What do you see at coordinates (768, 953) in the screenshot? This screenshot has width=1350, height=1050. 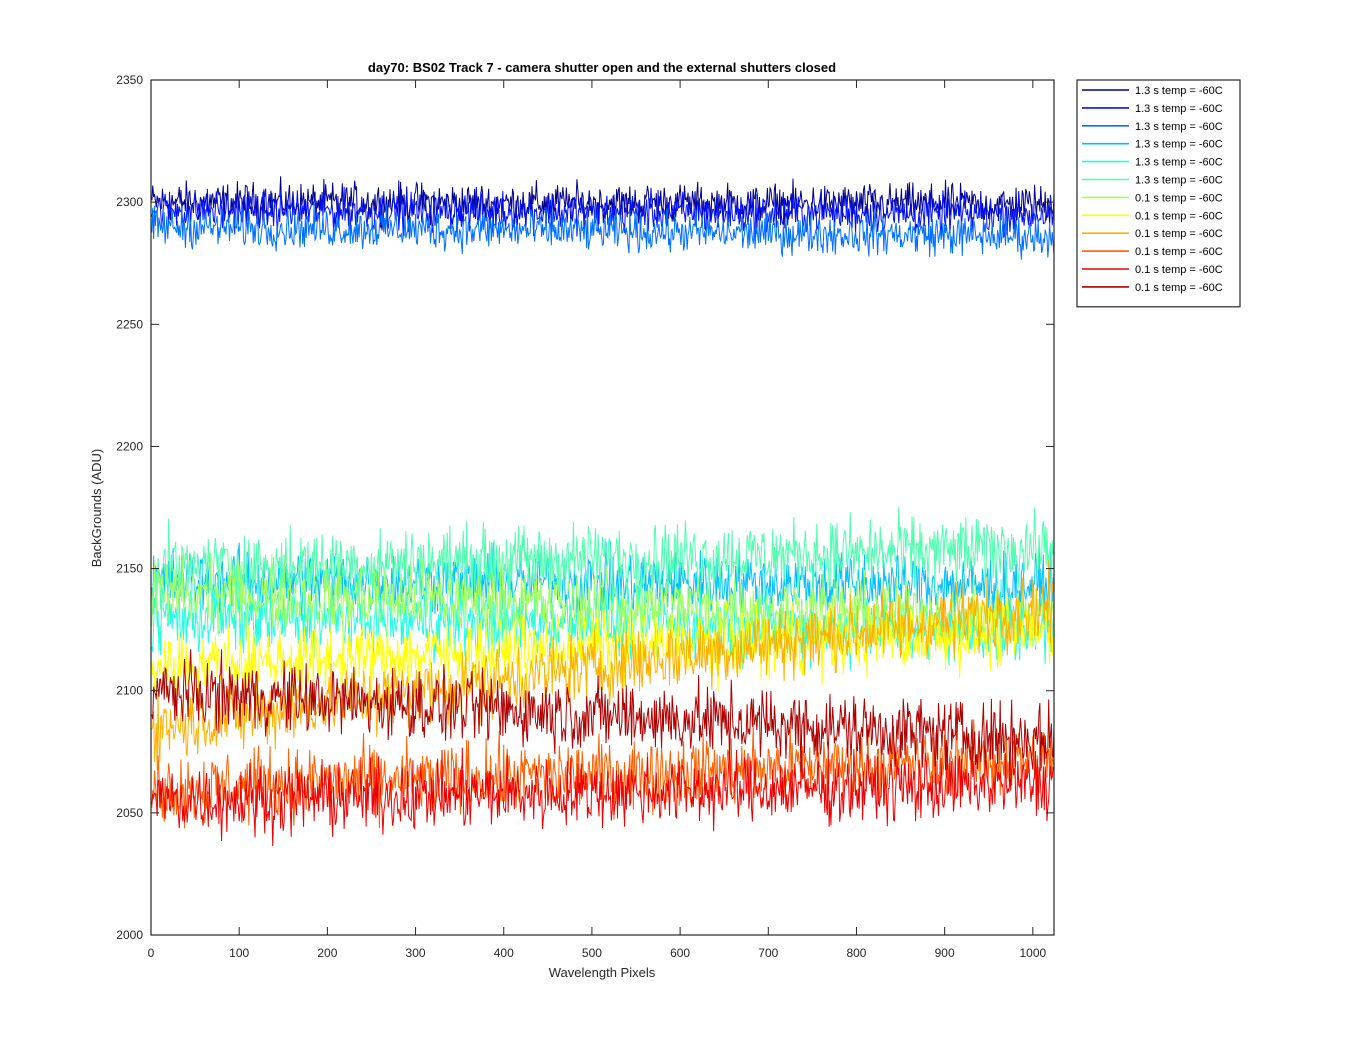 I see `x-tick-label: 700` at bounding box center [768, 953].